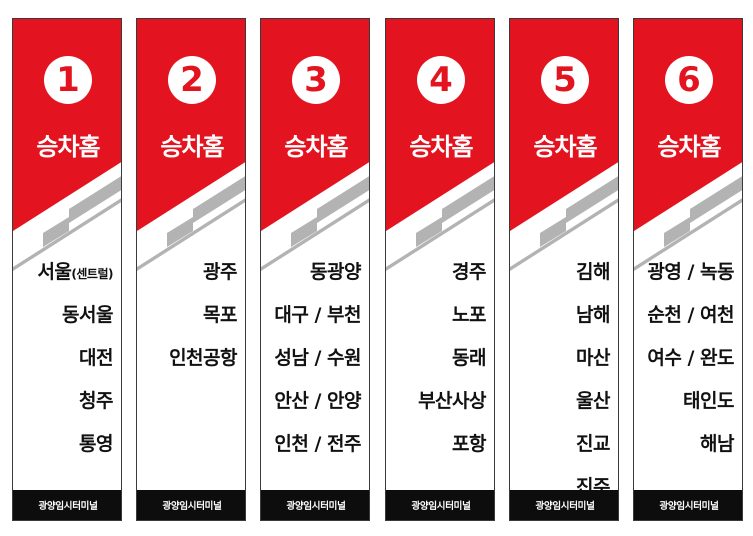 The image size is (753, 536). I want to click on destination-item: 성남 / 수원, so click(314, 358).